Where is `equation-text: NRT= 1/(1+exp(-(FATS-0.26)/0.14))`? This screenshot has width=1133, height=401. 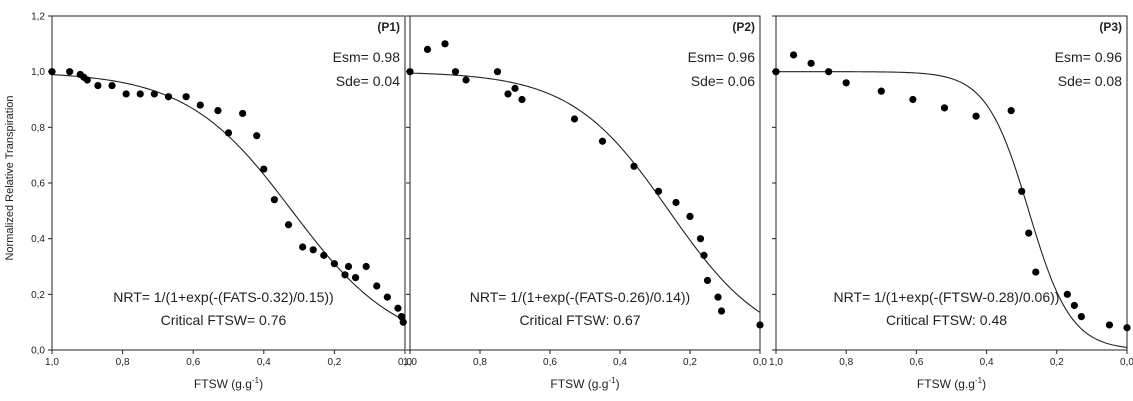
equation-text: NRT= 1/(1+exp(-(FATS-0.26)/0.14)) is located at coordinates (580, 297).